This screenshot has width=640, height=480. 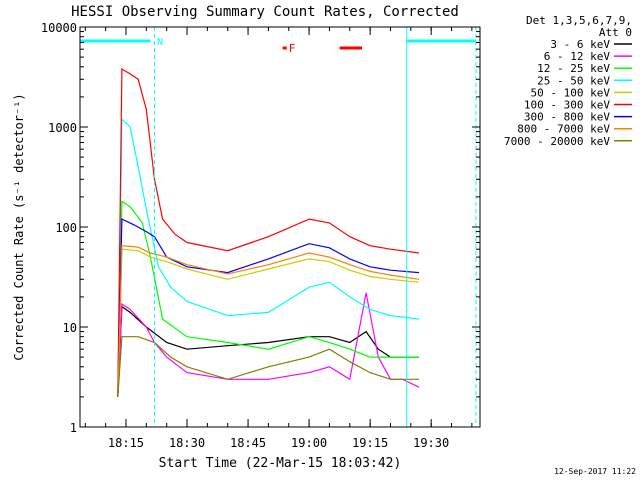 What do you see at coordinates (19, 226) in the screenshot?
I see `y-axis-label: Corrected Count Rate (s⁻¹ detector⁻¹)` at bounding box center [19, 226].